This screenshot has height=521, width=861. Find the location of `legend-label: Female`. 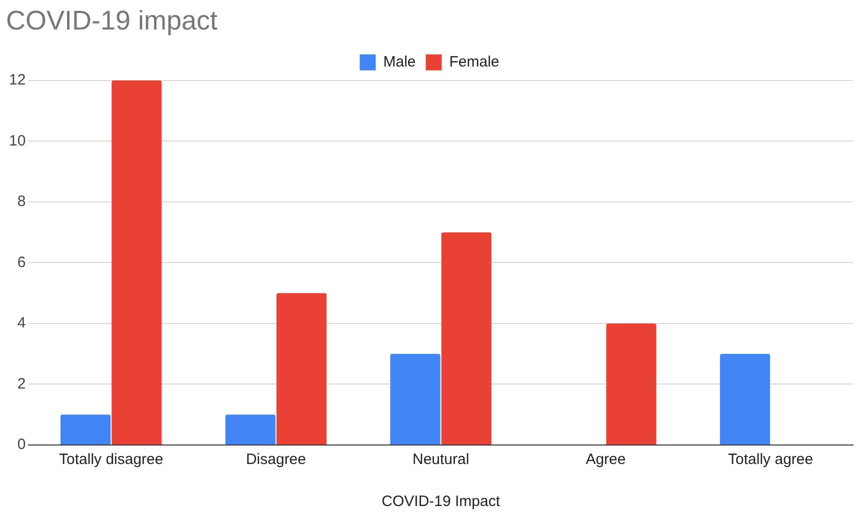

legend-label: Female is located at coordinates (474, 62).